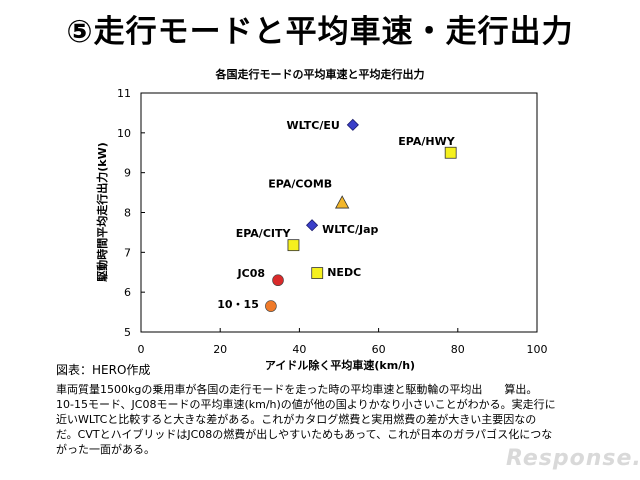  I want to click on point-label: JC08, so click(251, 273).